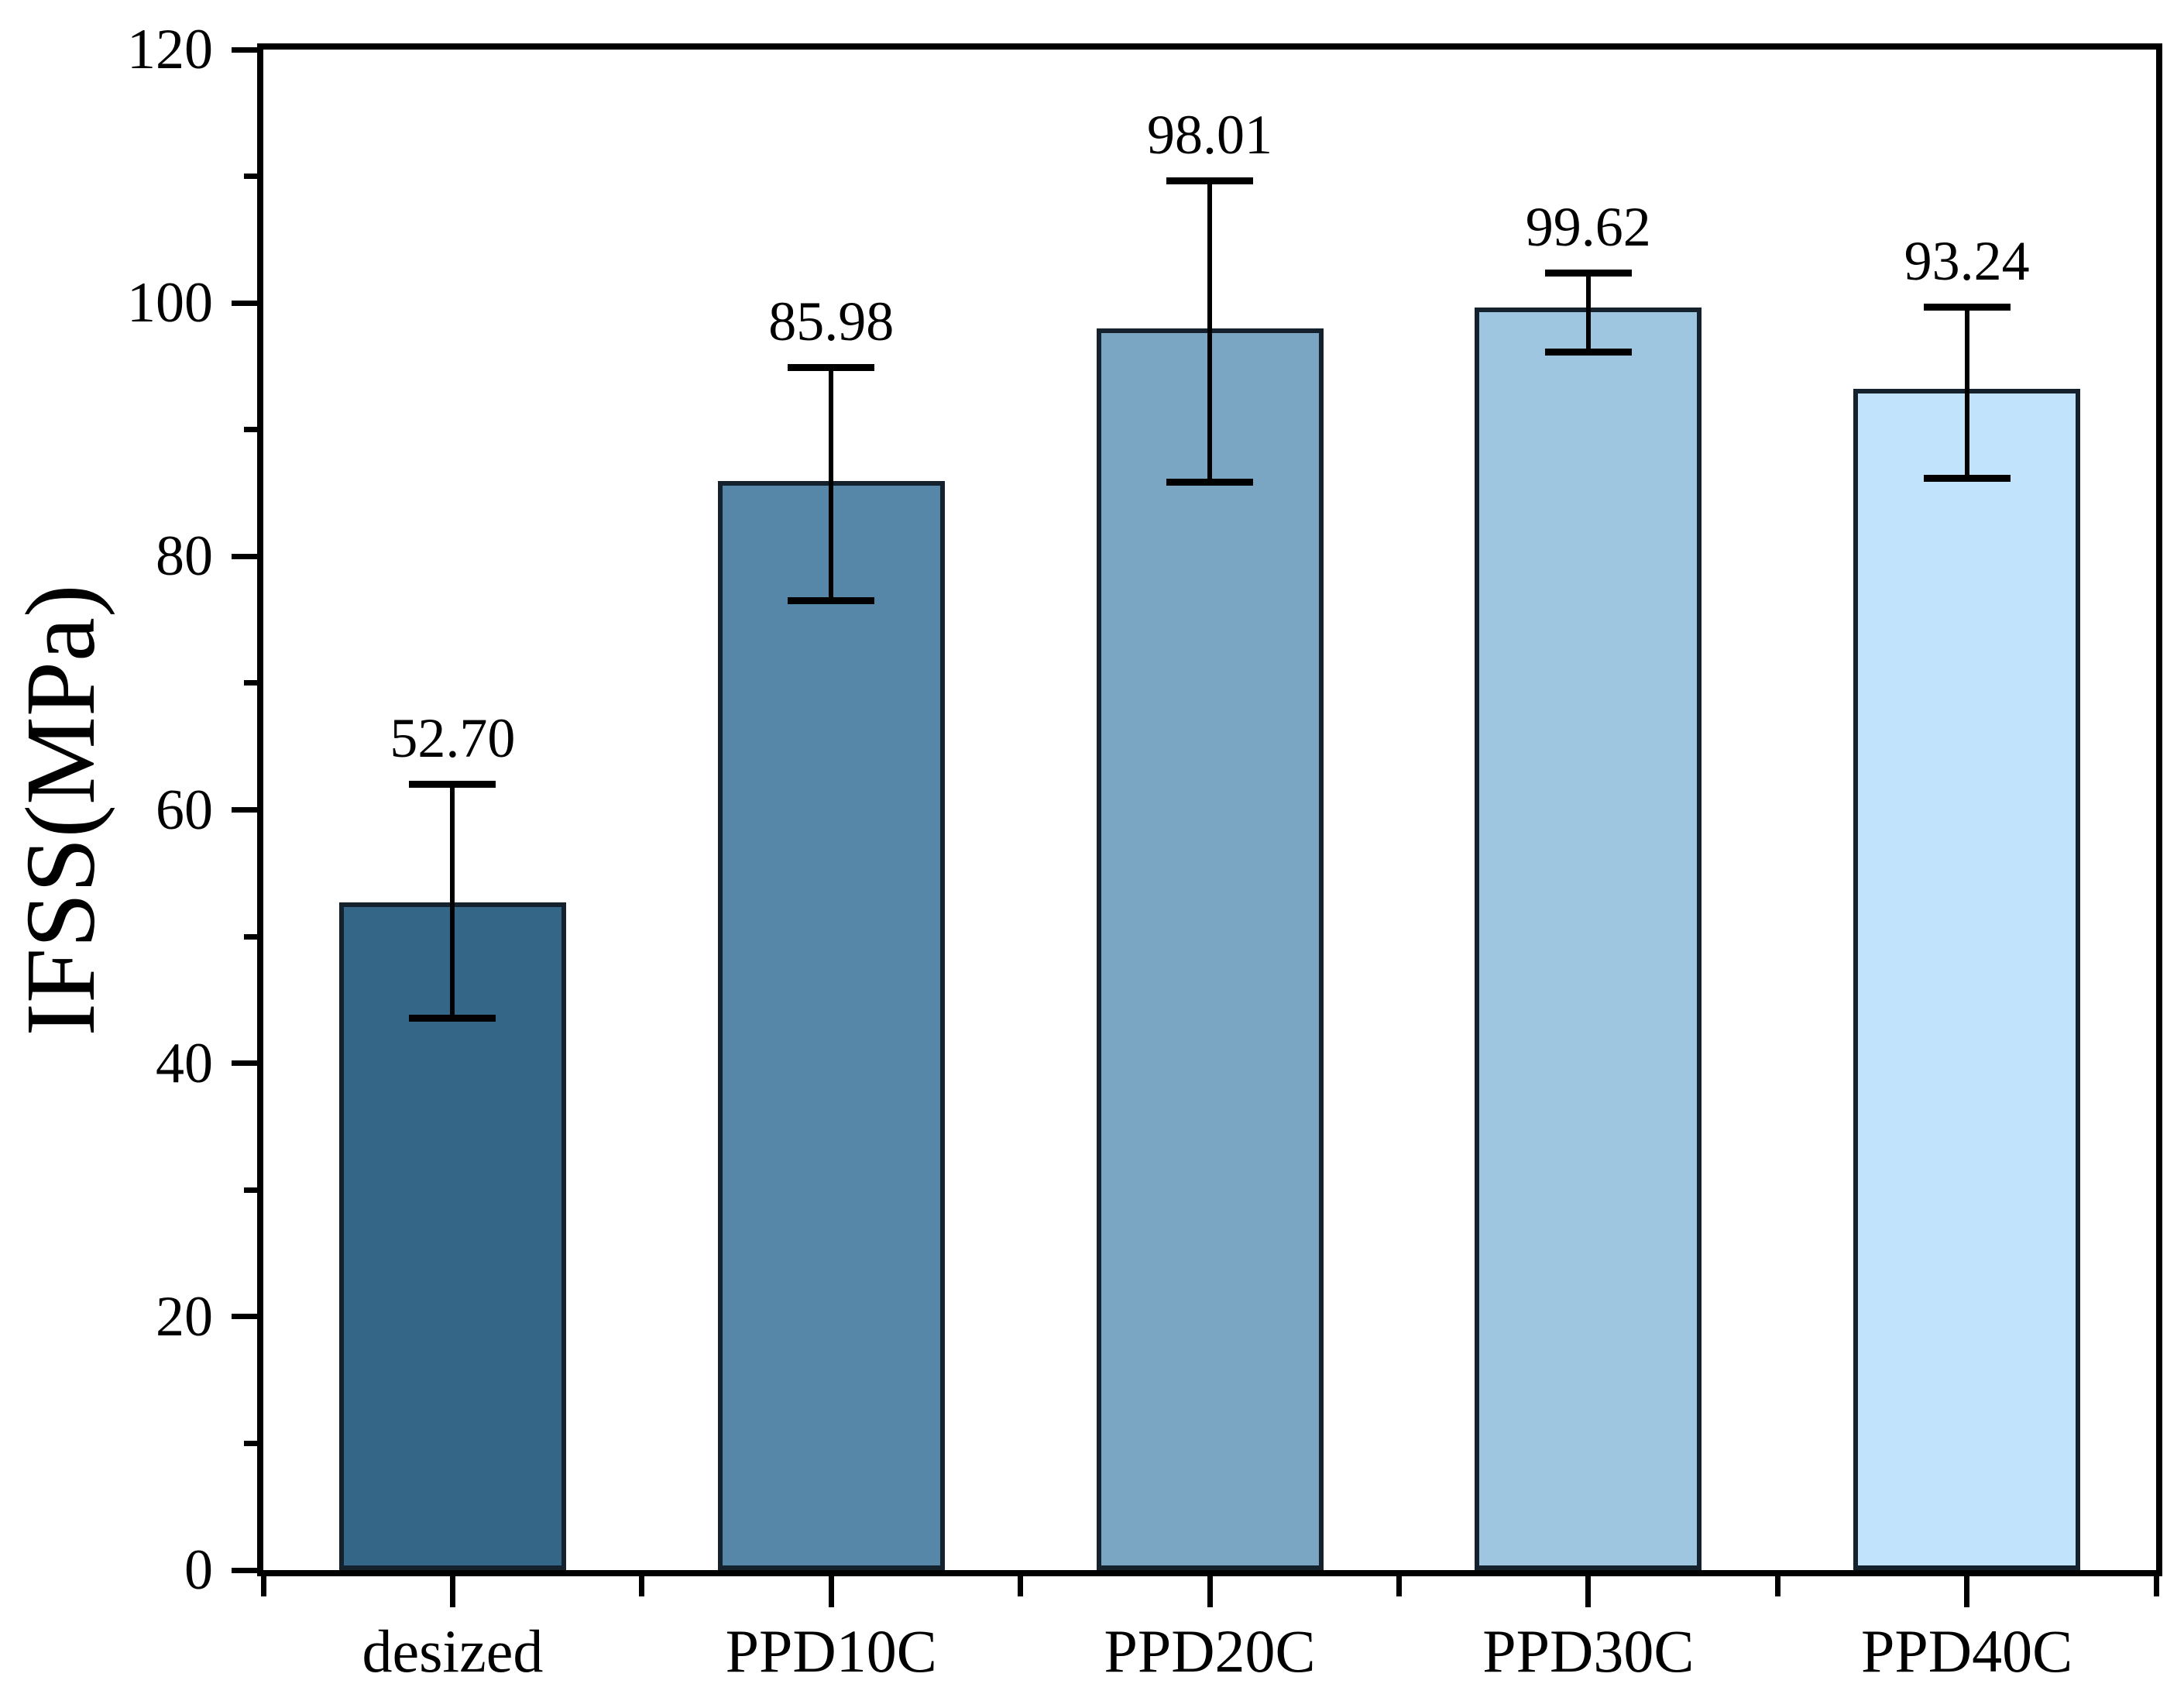  I want to click on error-bar-top-cap-desized, so click(452, 784).